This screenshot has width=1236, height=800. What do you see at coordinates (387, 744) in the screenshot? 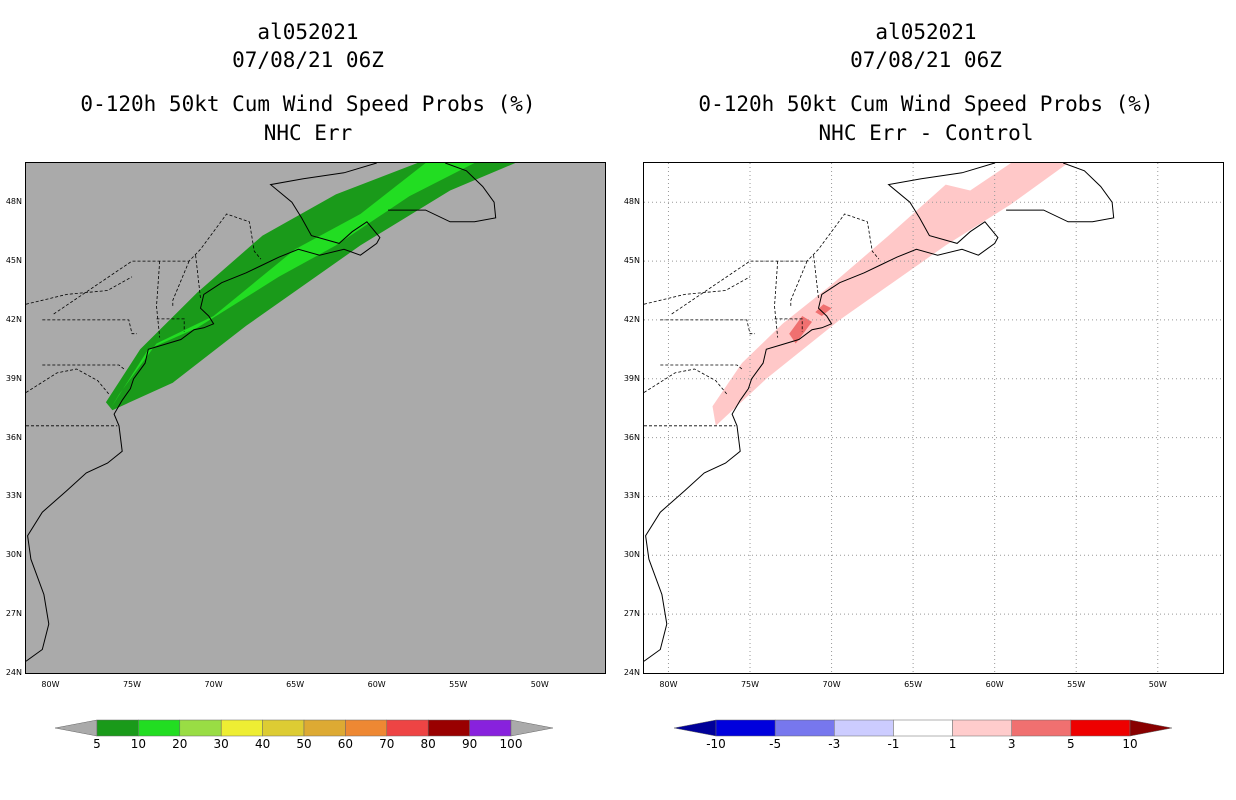
I see `left-colorbar-label: 70` at bounding box center [387, 744].